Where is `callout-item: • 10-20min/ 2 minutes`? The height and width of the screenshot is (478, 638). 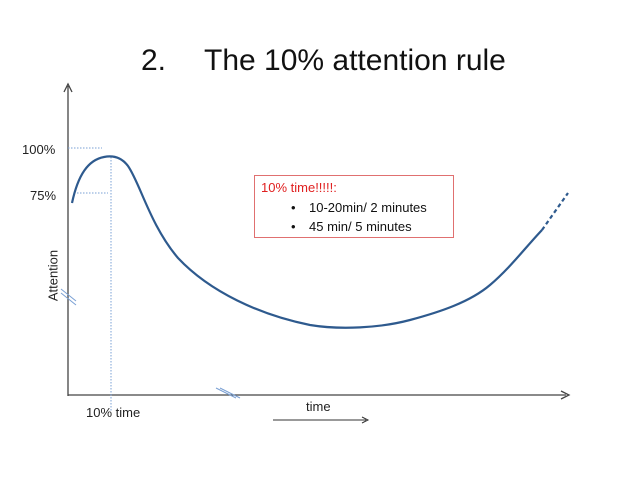 callout-item: • 10-20min/ 2 minutes is located at coordinates (359, 207).